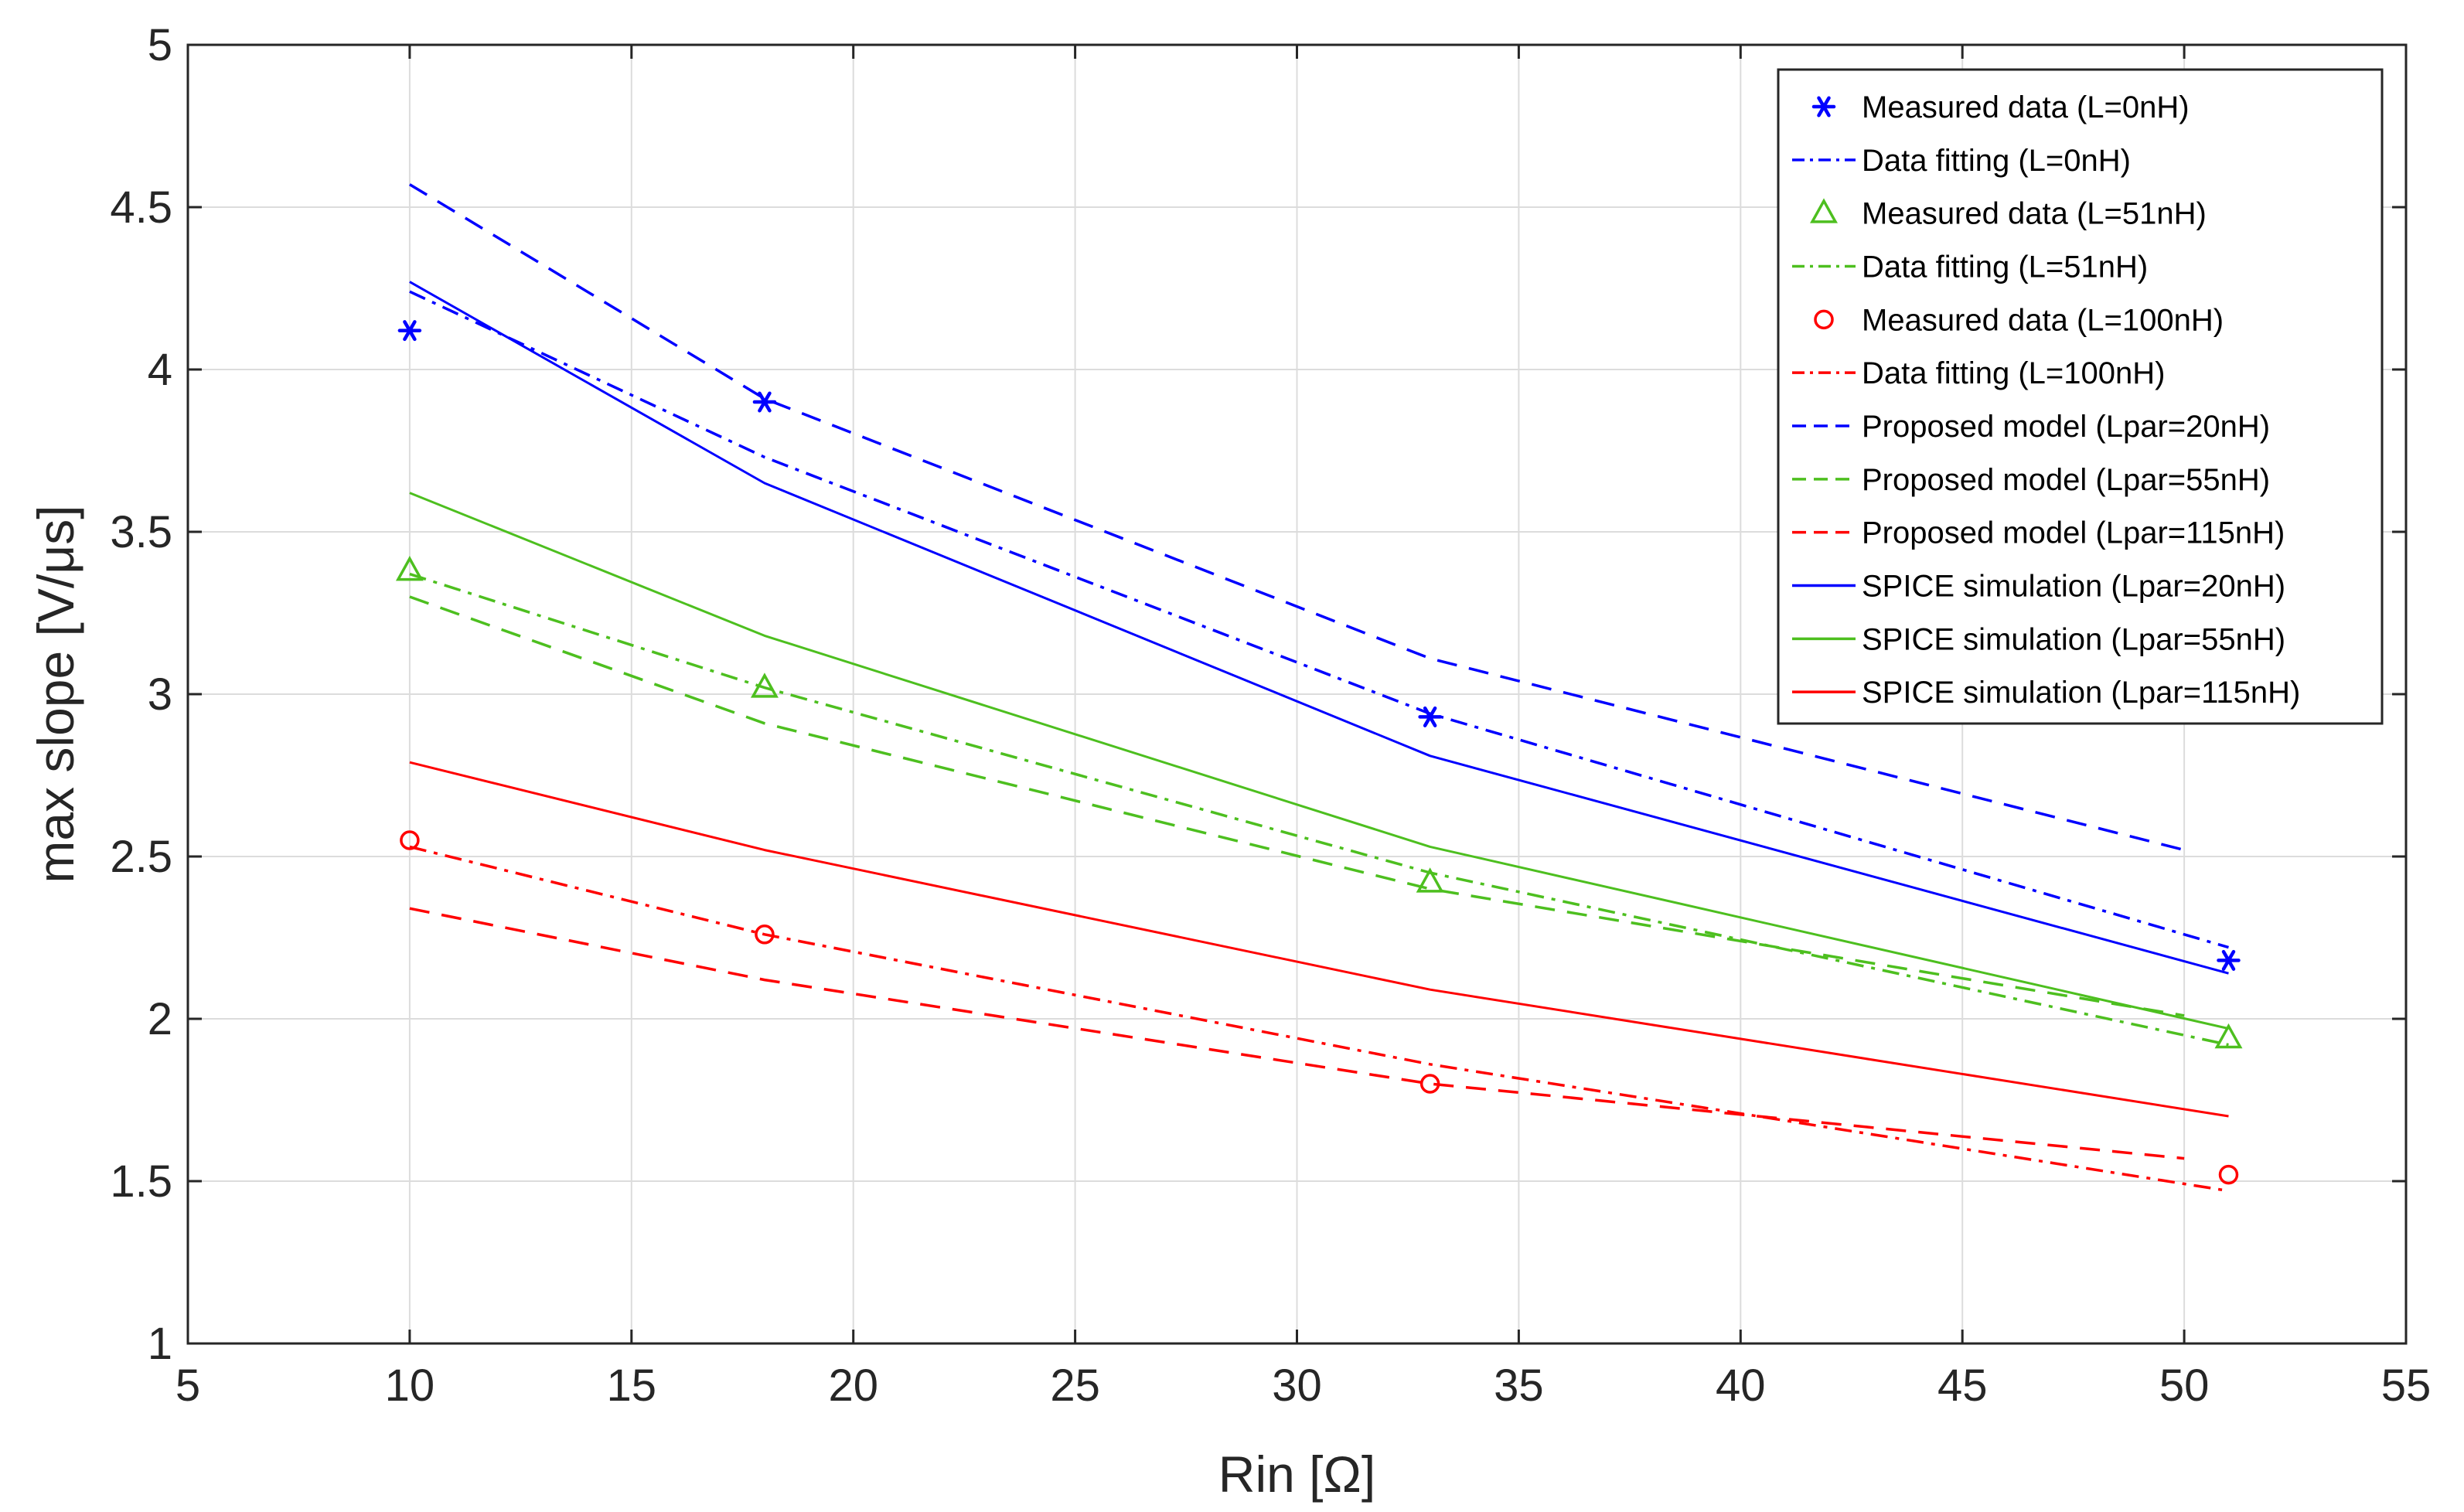  Describe the element at coordinates (1962, 1385) in the screenshot. I see `x-tick-label-8: 45` at that location.